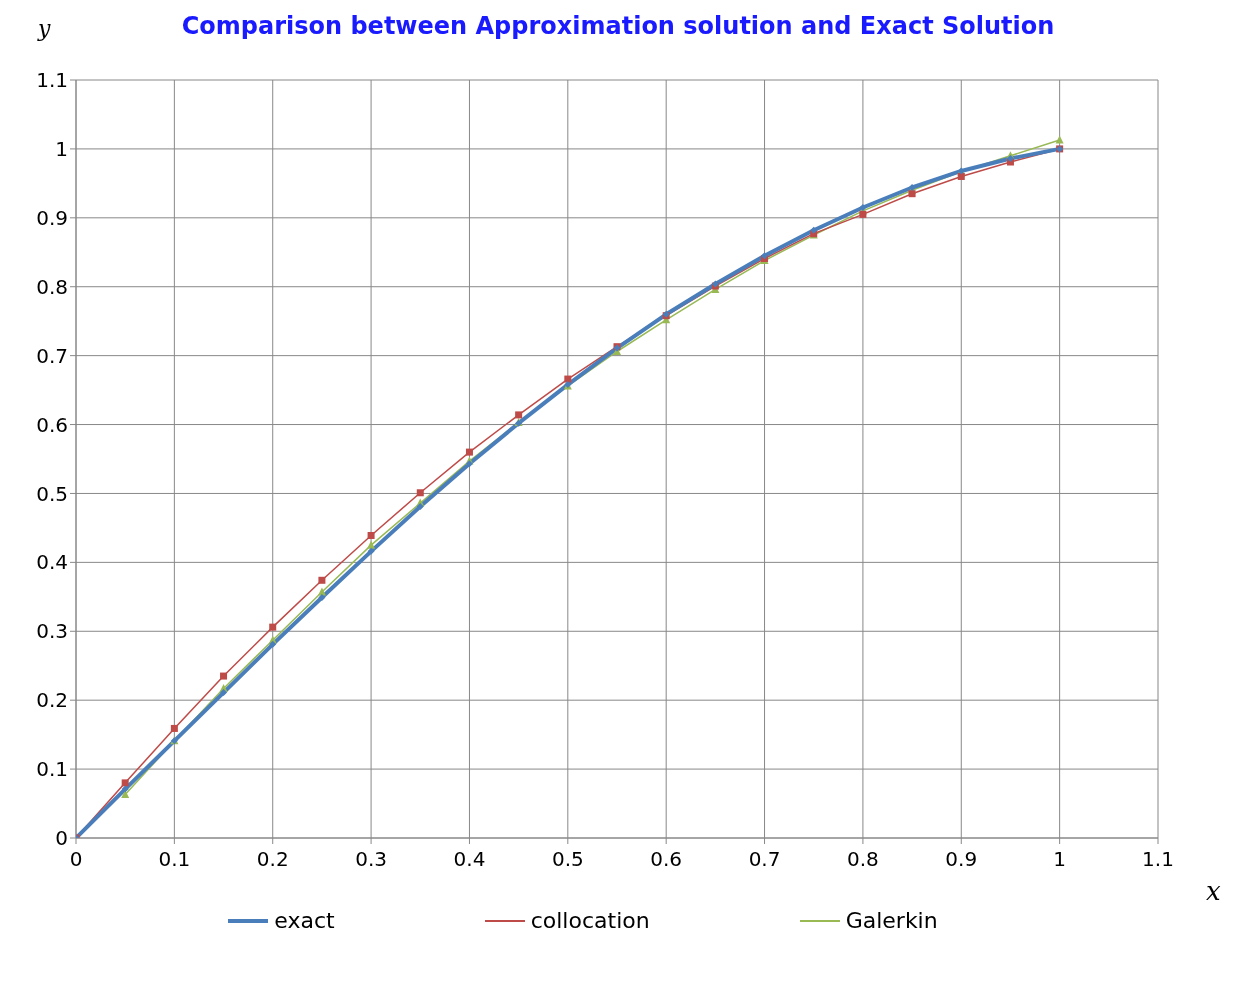 This screenshot has height=982, width=1242. I want to click on y-tick-label: 0.8, so click(52, 286).